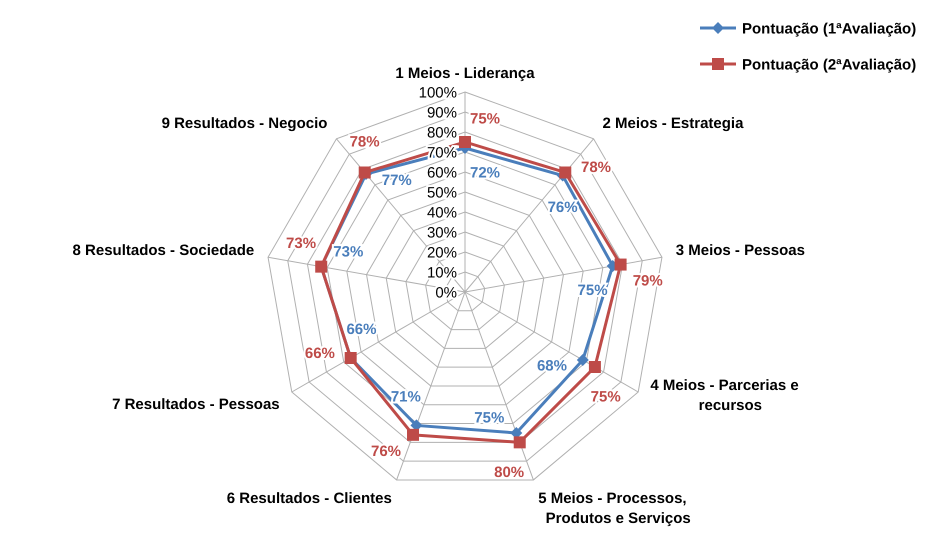 This screenshot has height=550, width=939. I want to click on y-tick-label: 0%, so click(446, 293).